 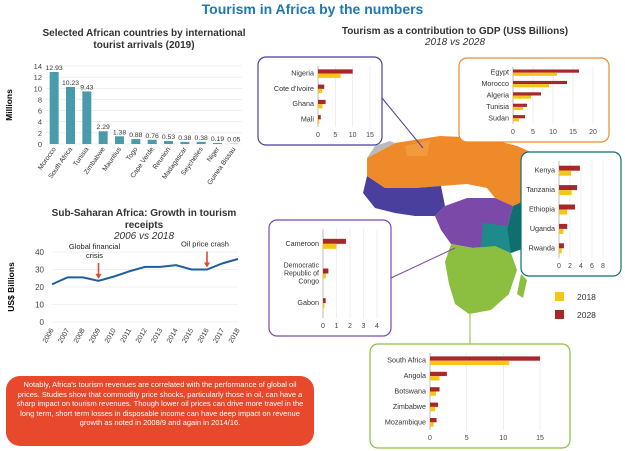 I want to click on arrivals-value-label: 10.23, so click(x=70, y=83).